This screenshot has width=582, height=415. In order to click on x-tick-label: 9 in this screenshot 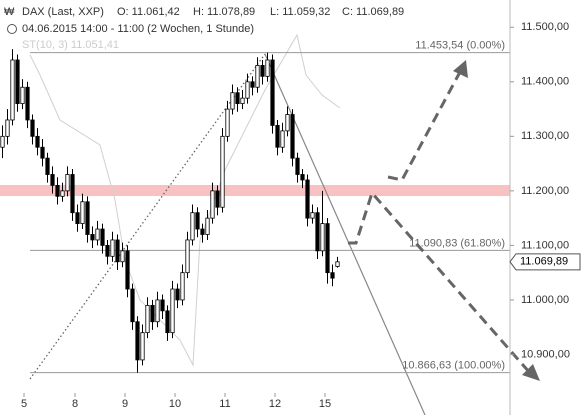, I will do `click(125, 404)`.